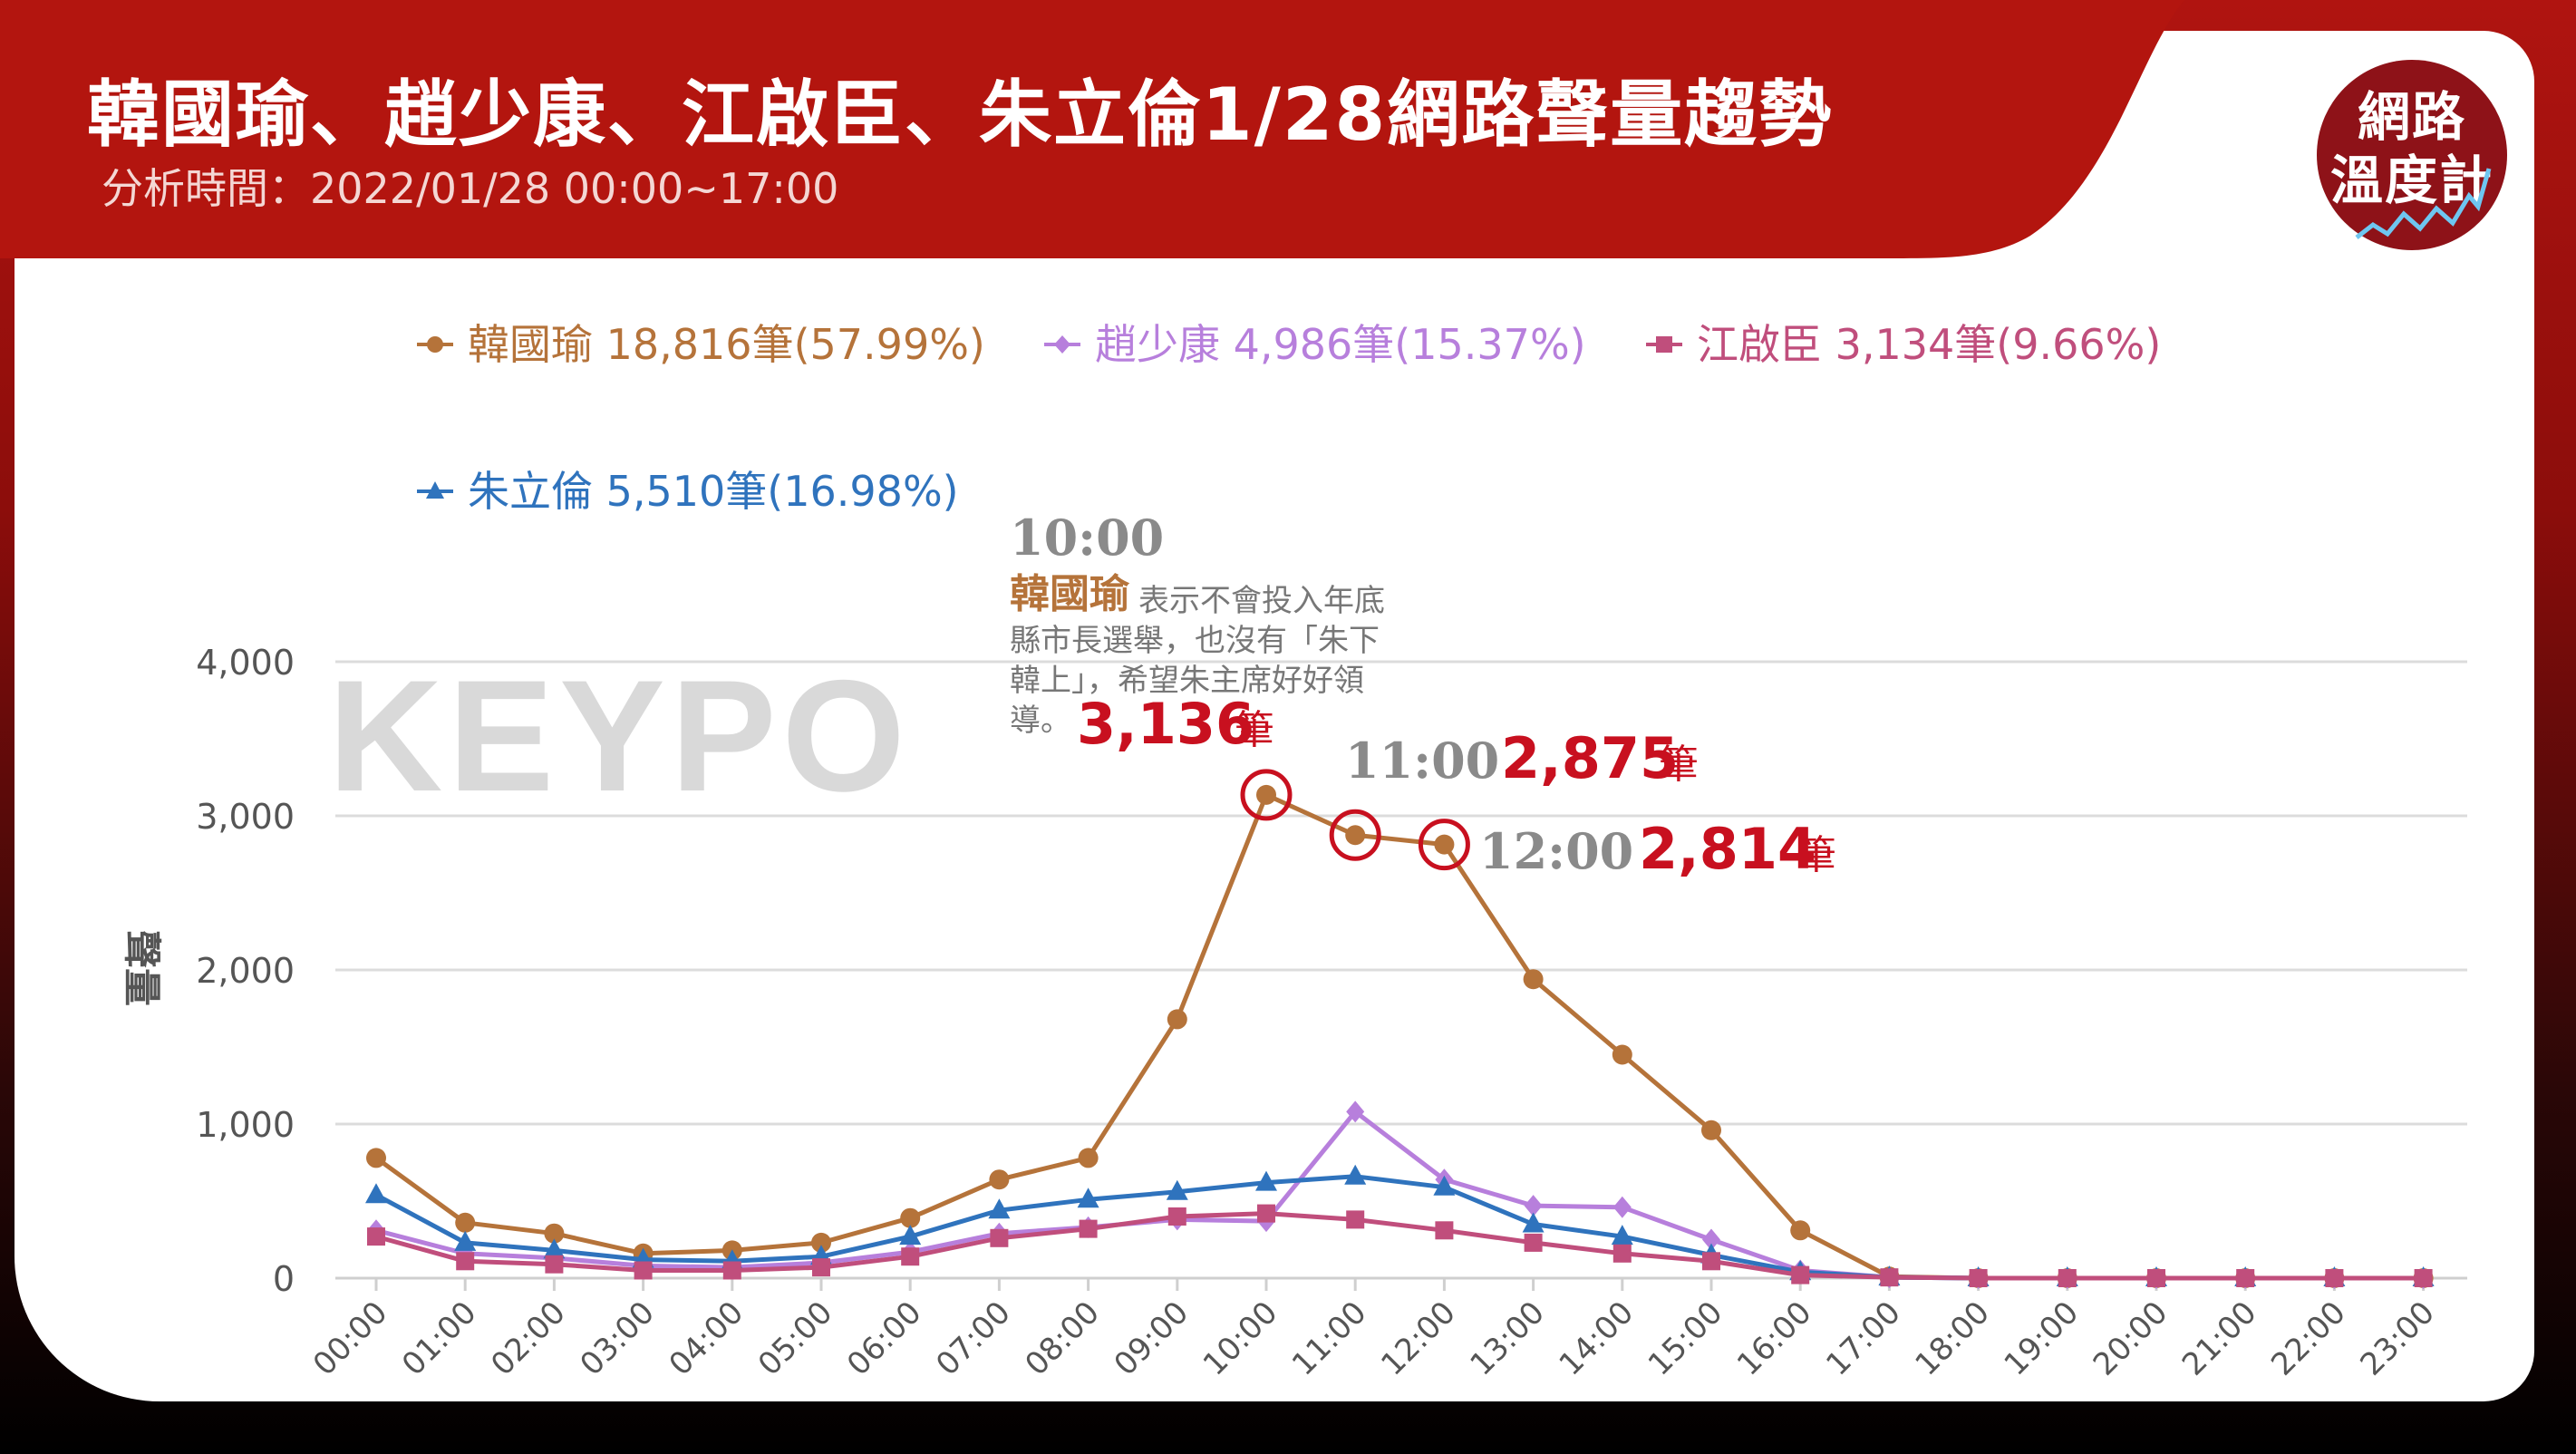 The image size is (2576, 1454). I want to click on x-tick-label: 19:00, so click(2042, 1338).